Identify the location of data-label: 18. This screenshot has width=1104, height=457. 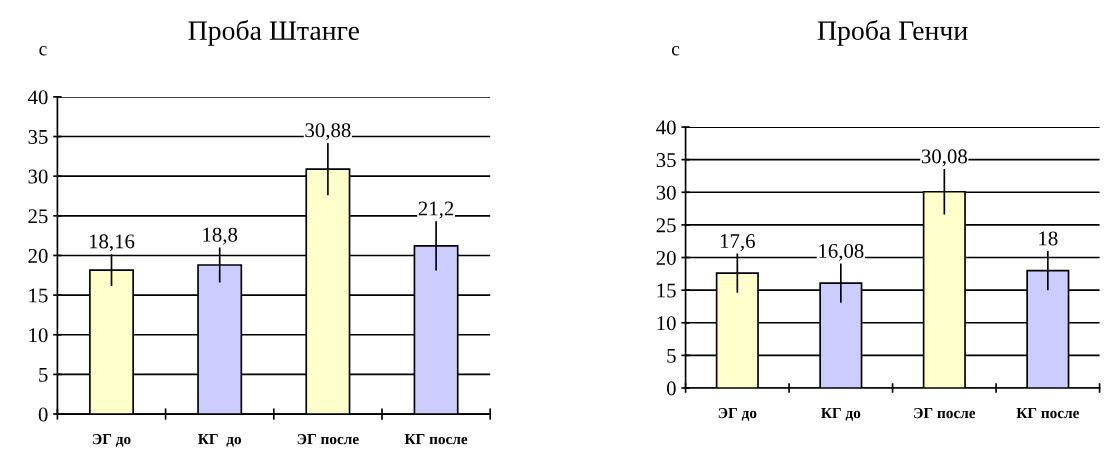
(1048, 238).